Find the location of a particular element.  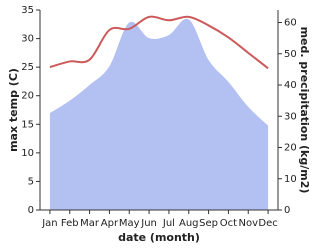

x-tick-label: Aug is located at coordinates (189, 223).